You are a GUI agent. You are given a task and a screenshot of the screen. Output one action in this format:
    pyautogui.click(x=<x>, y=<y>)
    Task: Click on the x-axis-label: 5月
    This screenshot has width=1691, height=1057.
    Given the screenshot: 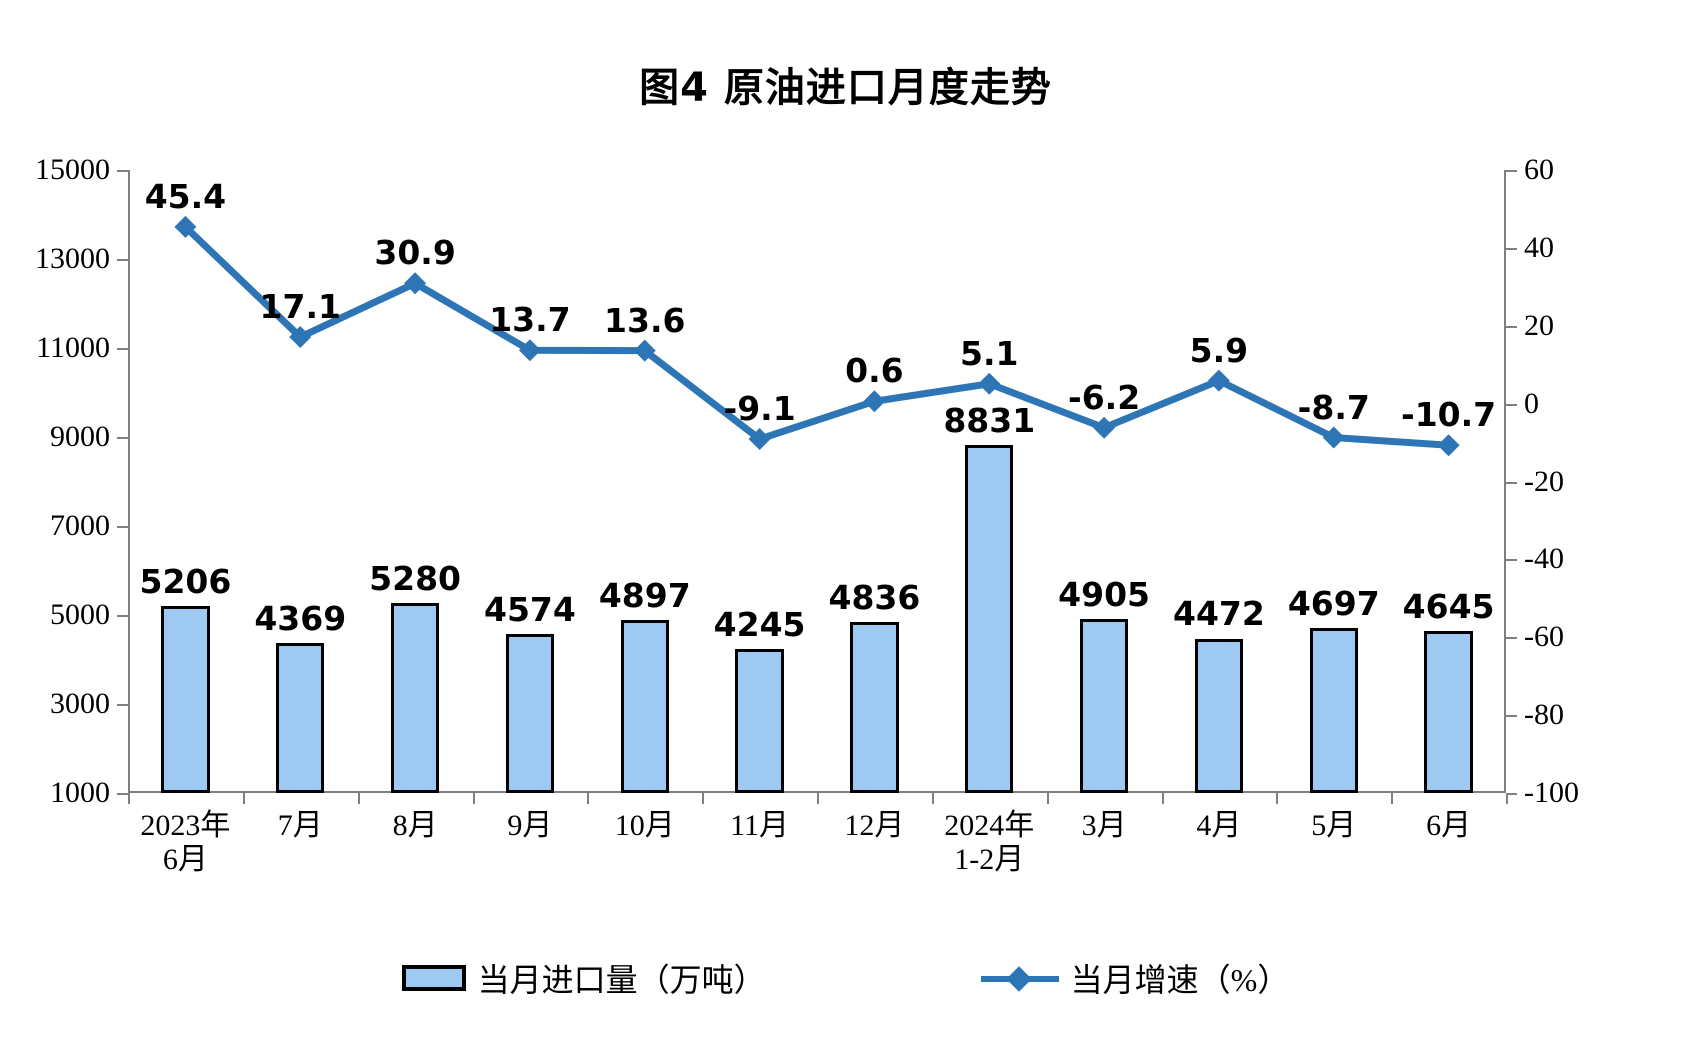 What is the action you would take?
    pyautogui.click(x=1334, y=825)
    